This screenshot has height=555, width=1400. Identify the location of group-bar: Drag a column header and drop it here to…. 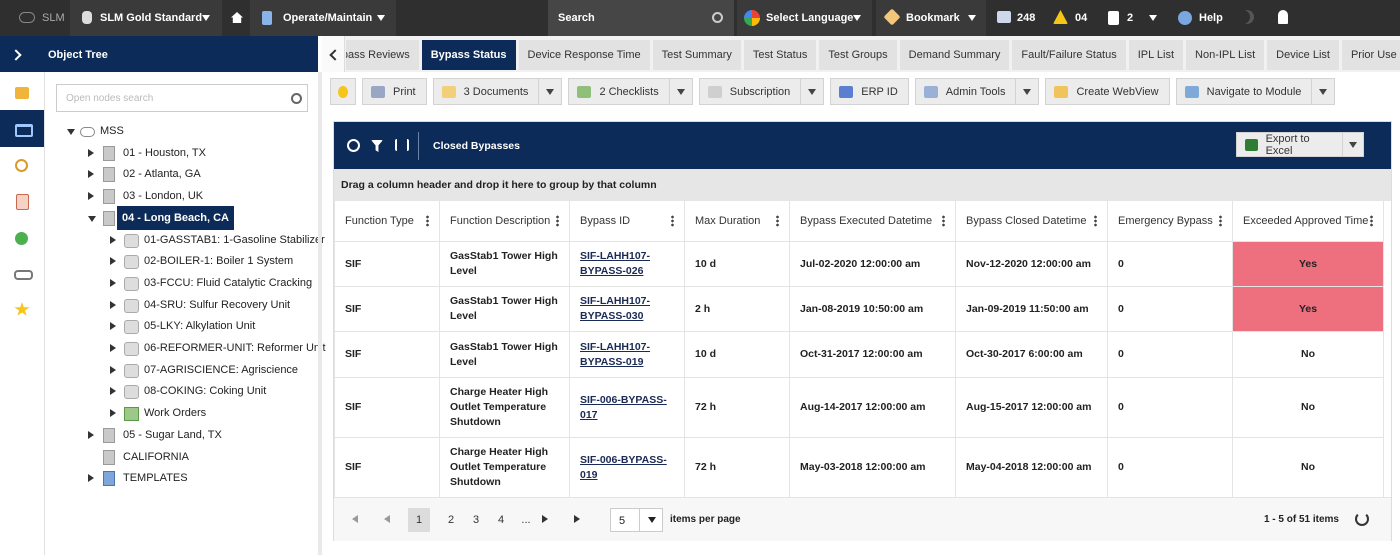
(862, 185).